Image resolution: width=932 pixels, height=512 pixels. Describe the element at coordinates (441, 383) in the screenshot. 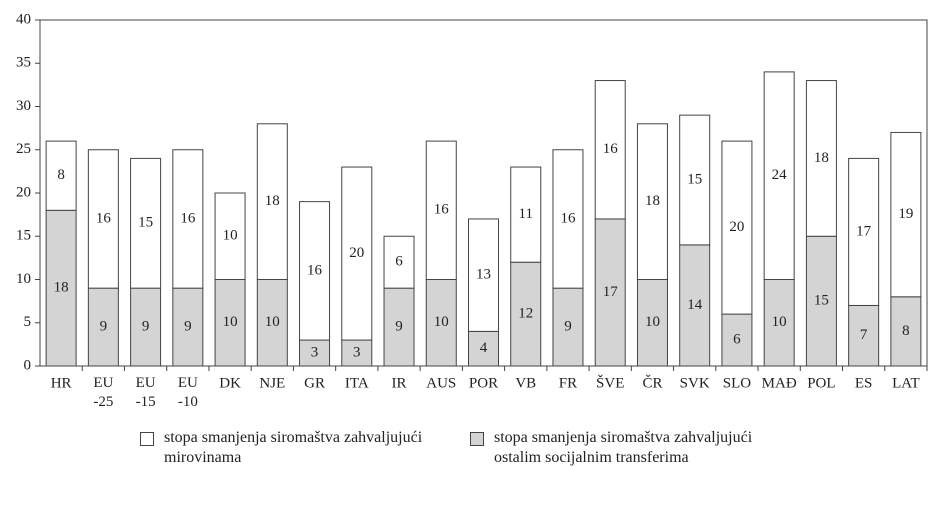

I see `x-tick-label: AUS` at that location.